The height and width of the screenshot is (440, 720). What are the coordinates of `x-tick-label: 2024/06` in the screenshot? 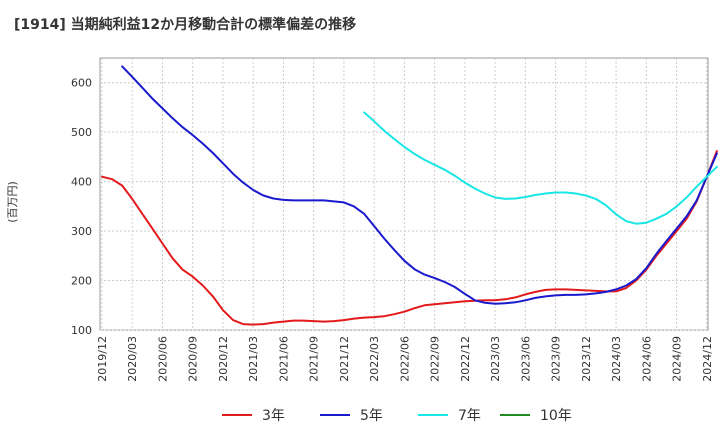 It's located at (646, 359).